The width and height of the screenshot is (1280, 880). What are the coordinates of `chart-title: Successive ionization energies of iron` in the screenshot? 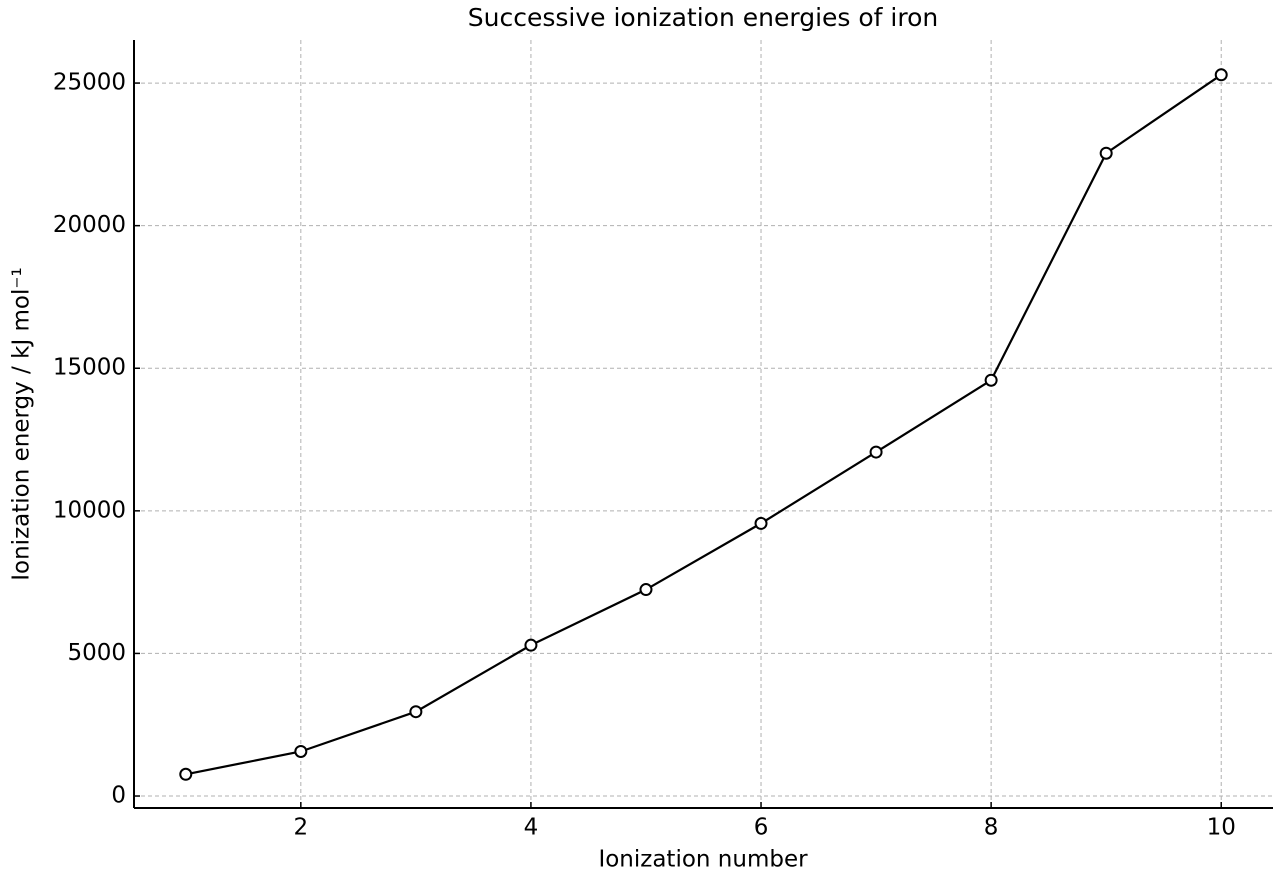 It's located at (703, 17).